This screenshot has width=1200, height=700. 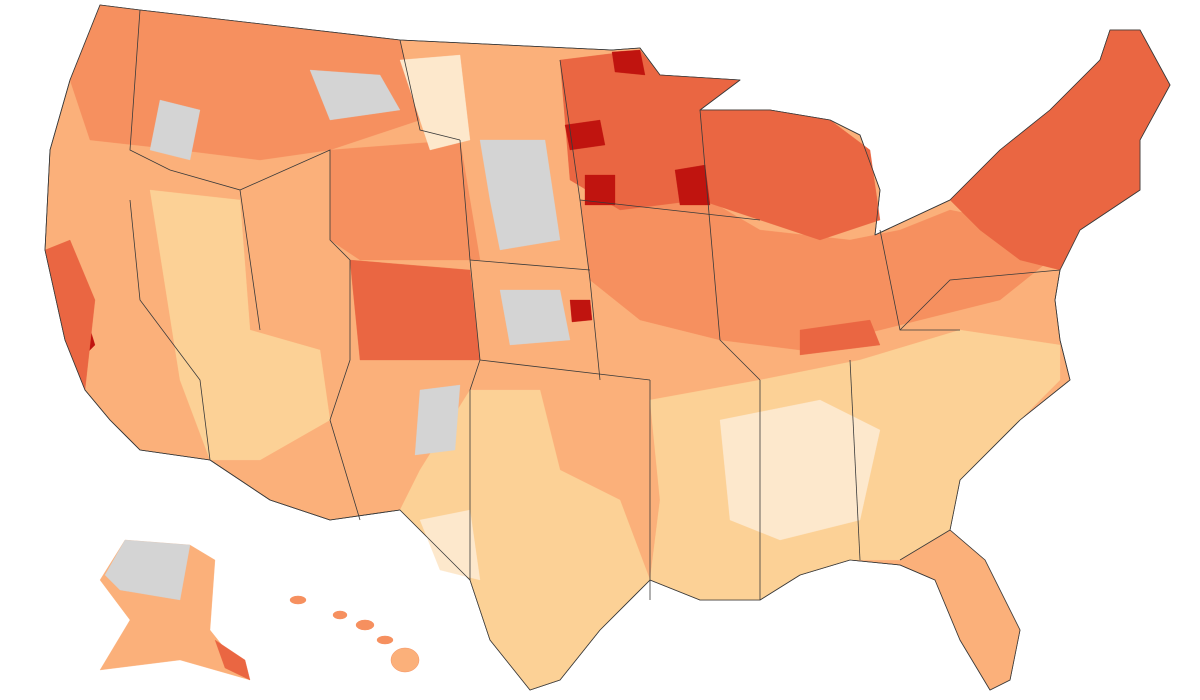 What do you see at coordinates (232, 660) in the screenshot?
I see `alaska-se` at bounding box center [232, 660].